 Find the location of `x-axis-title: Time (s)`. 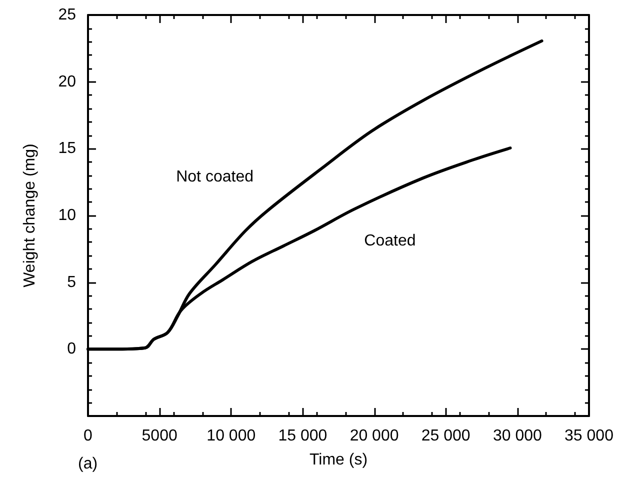

x-axis-title: Time (s) is located at coordinates (338, 460).